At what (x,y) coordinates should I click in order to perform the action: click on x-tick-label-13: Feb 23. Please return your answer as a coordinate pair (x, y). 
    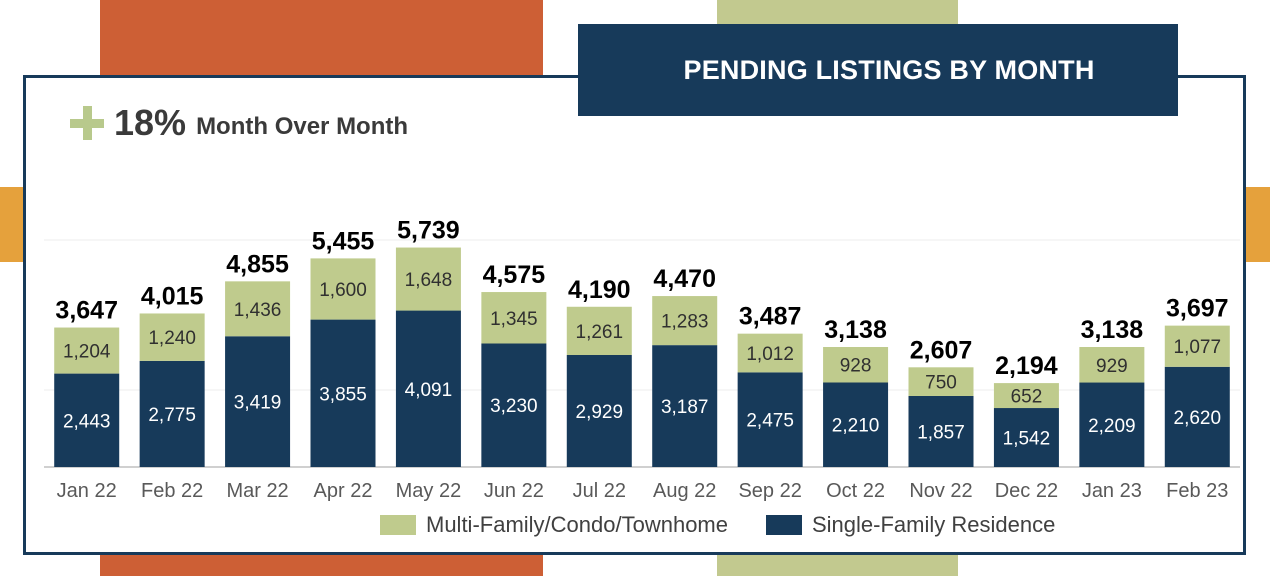
    Looking at the image, I should click on (1197, 491).